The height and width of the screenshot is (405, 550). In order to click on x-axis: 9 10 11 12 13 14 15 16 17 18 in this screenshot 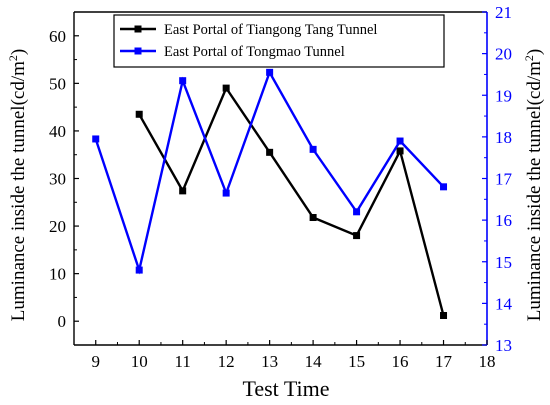, I will do `click(293, 355)`.